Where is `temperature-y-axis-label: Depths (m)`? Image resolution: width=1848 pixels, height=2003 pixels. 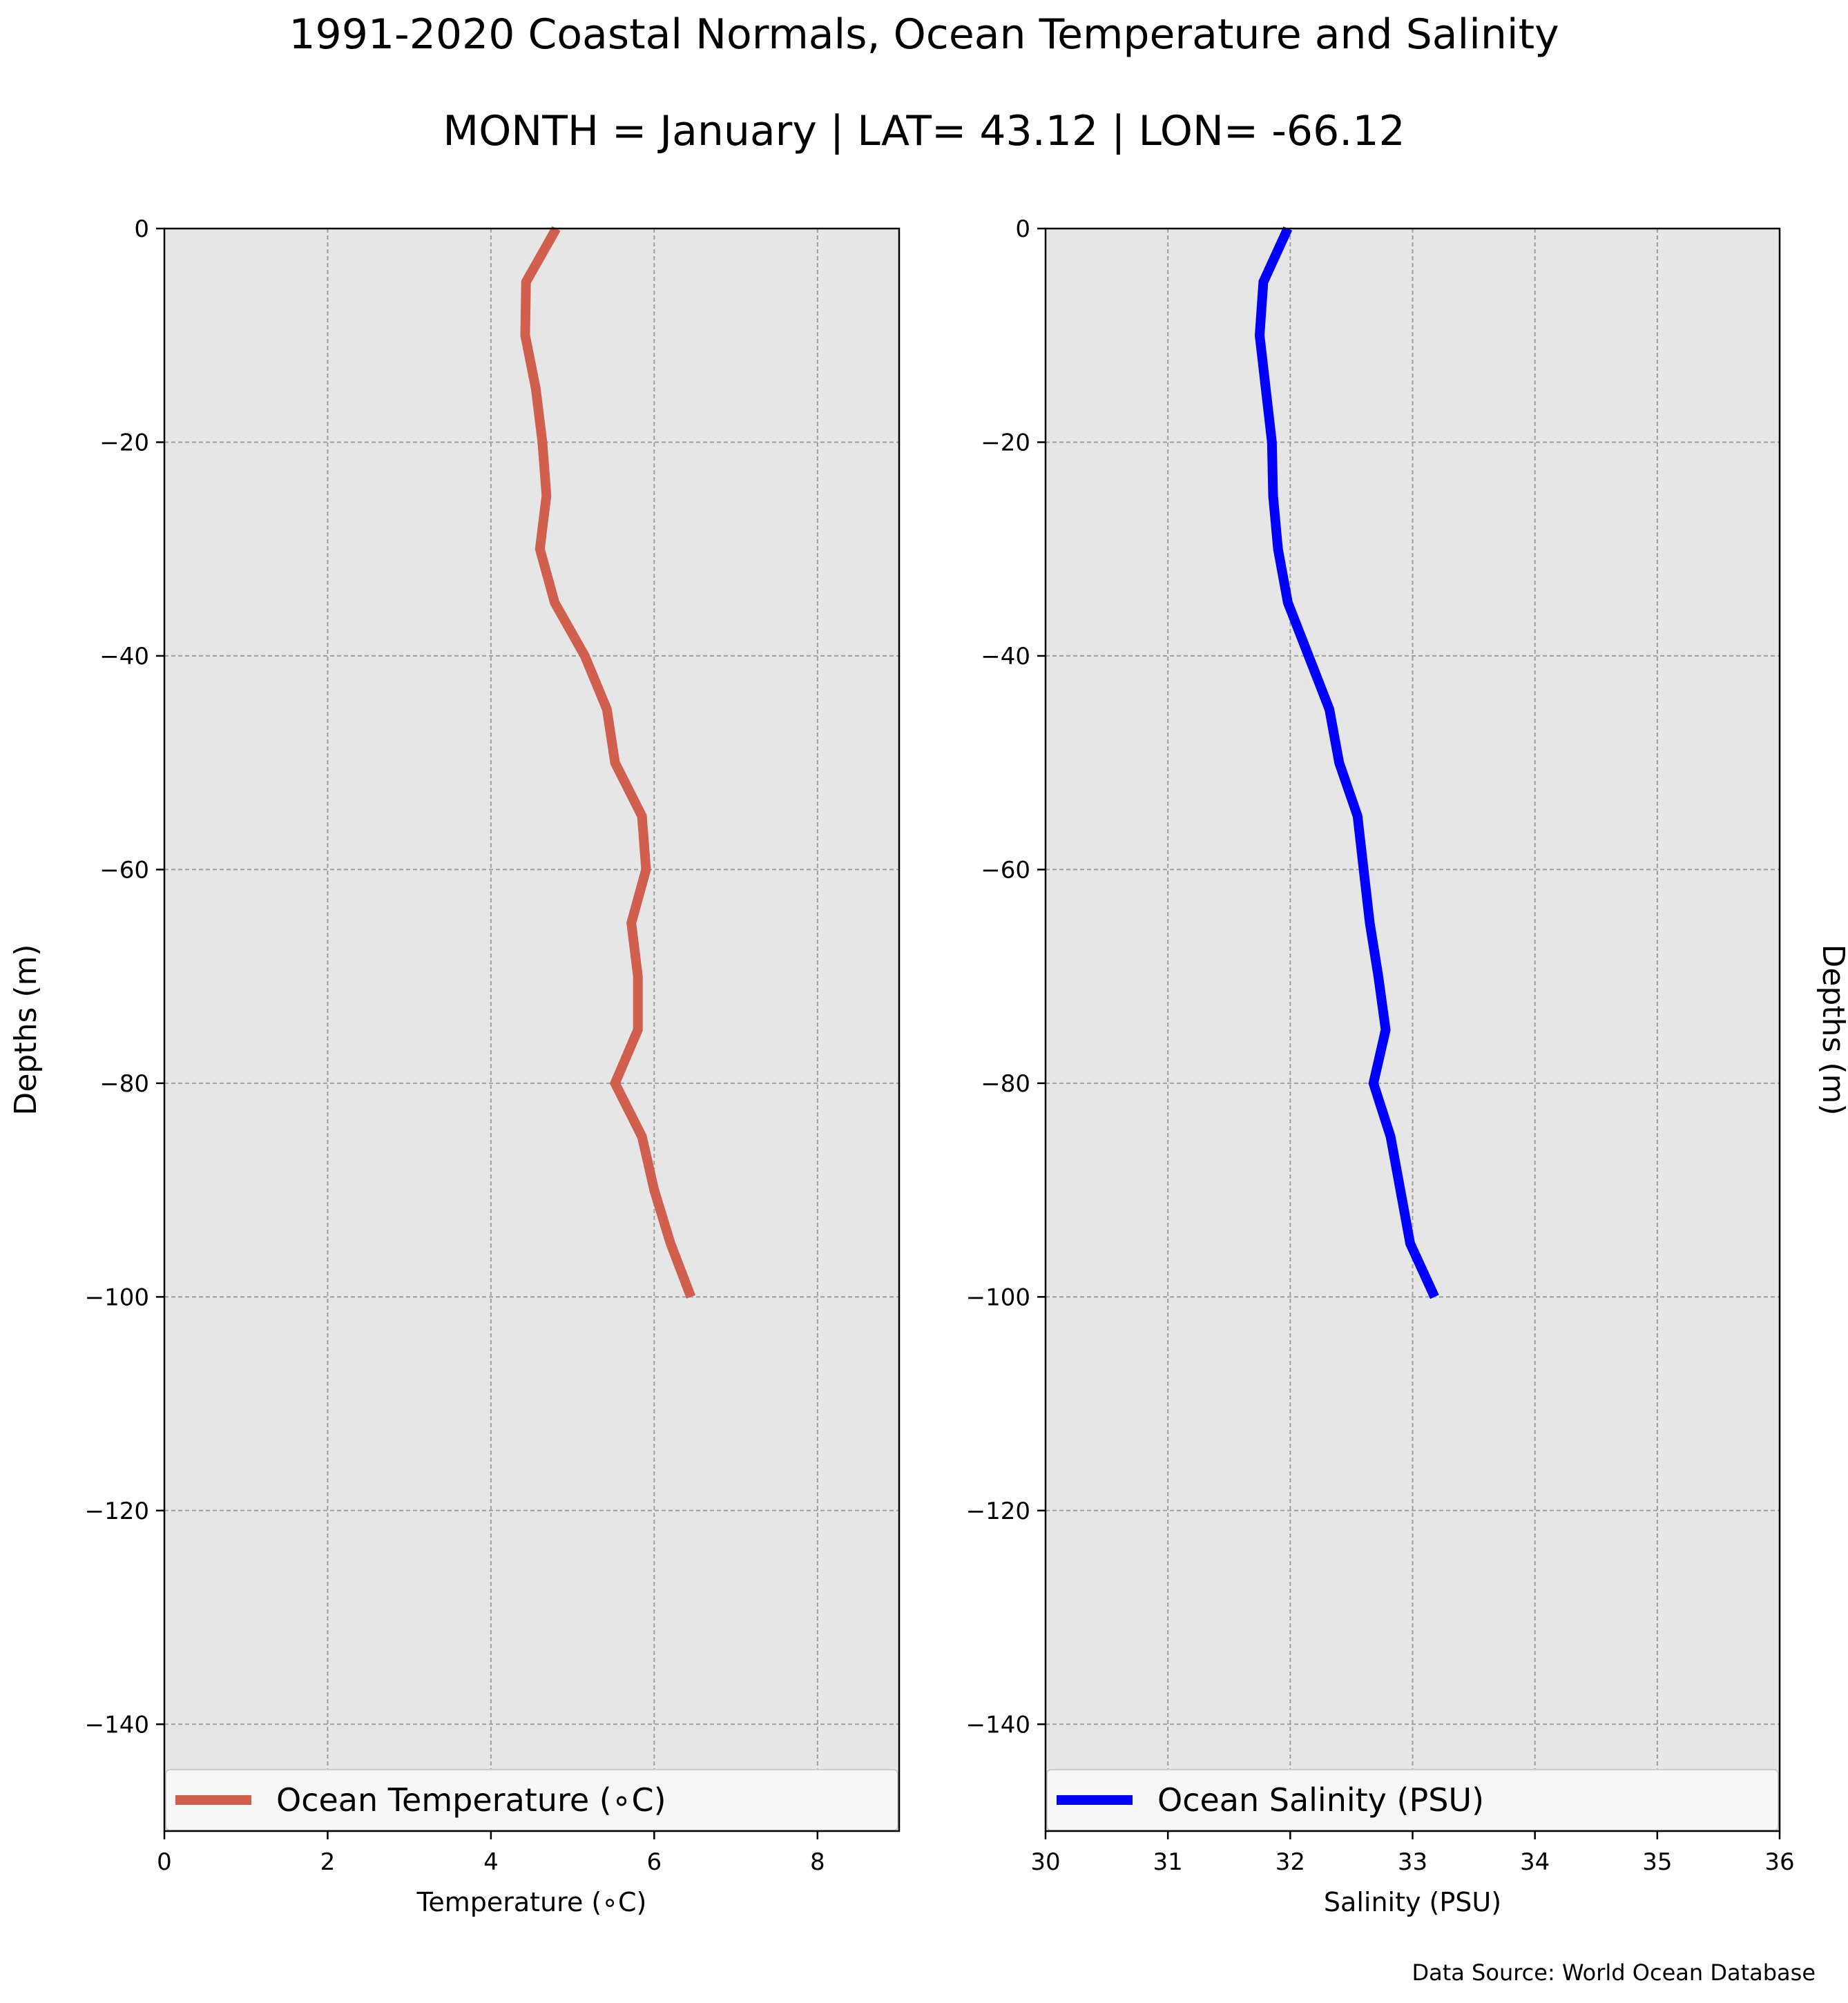 temperature-y-axis-label: Depths (m) is located at coordinates (26, 1029).